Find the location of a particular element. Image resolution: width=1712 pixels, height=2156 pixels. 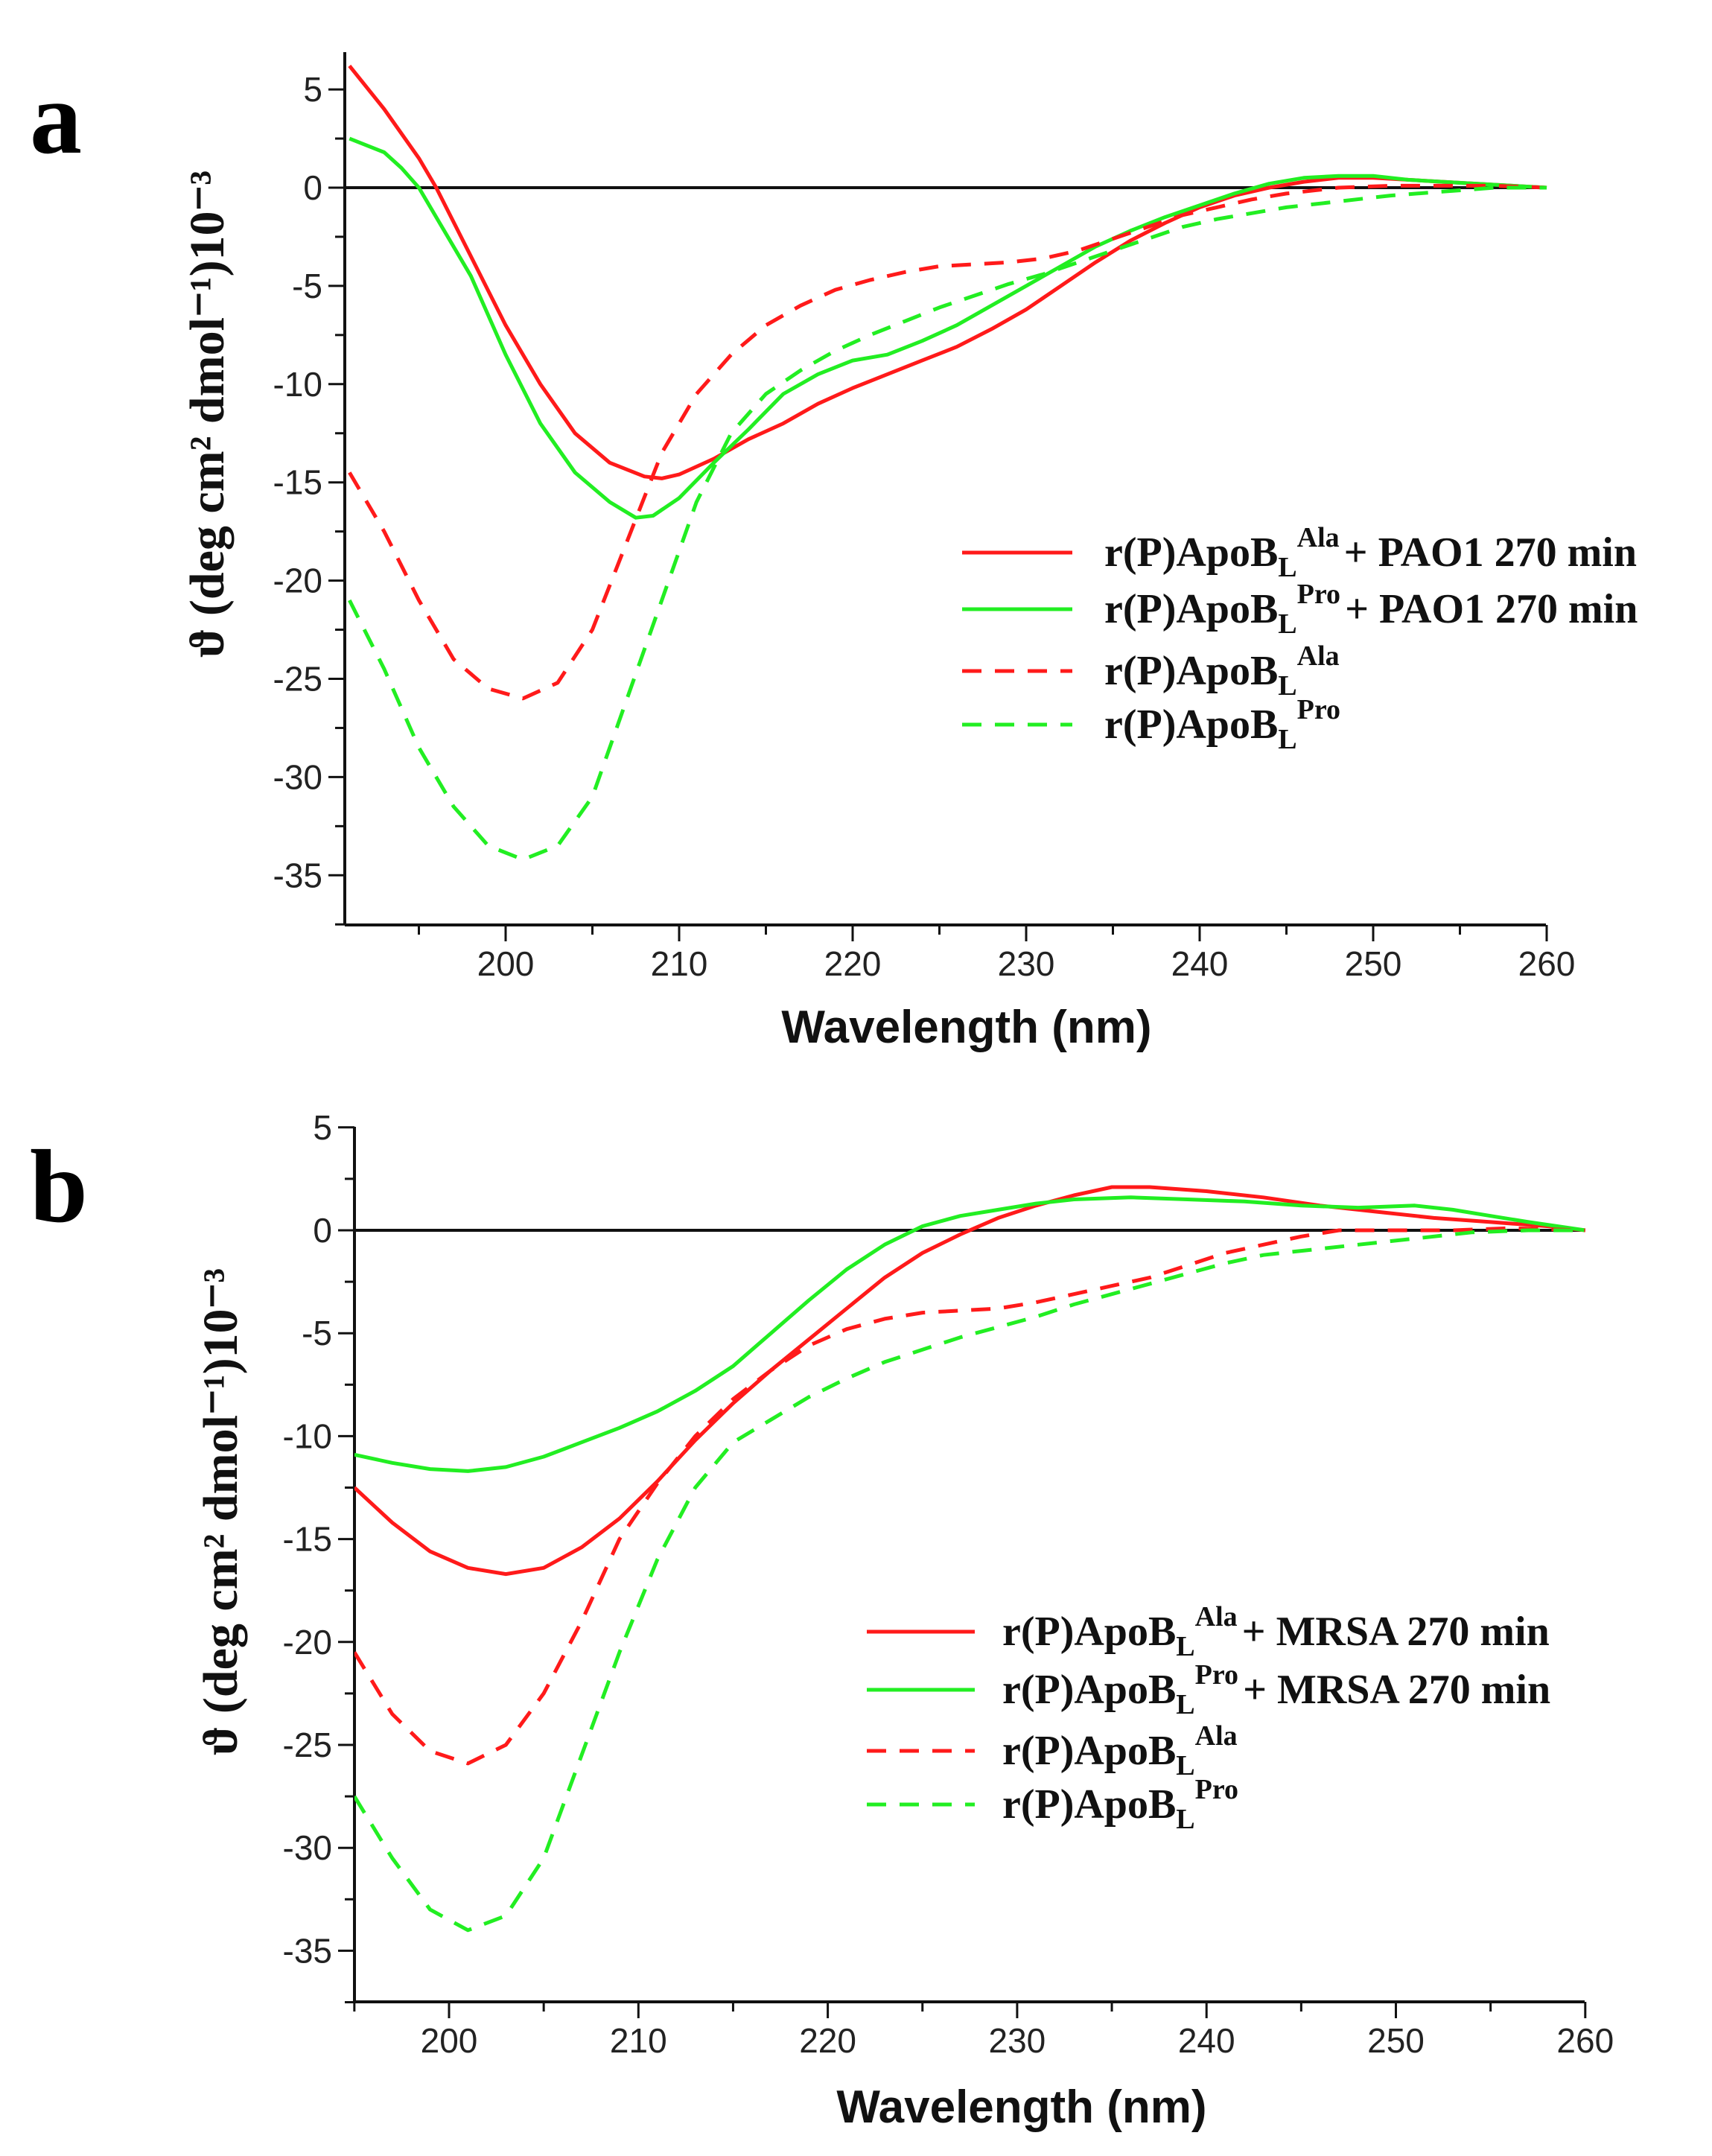

panel-label: a is located at coordinates (56, 118).